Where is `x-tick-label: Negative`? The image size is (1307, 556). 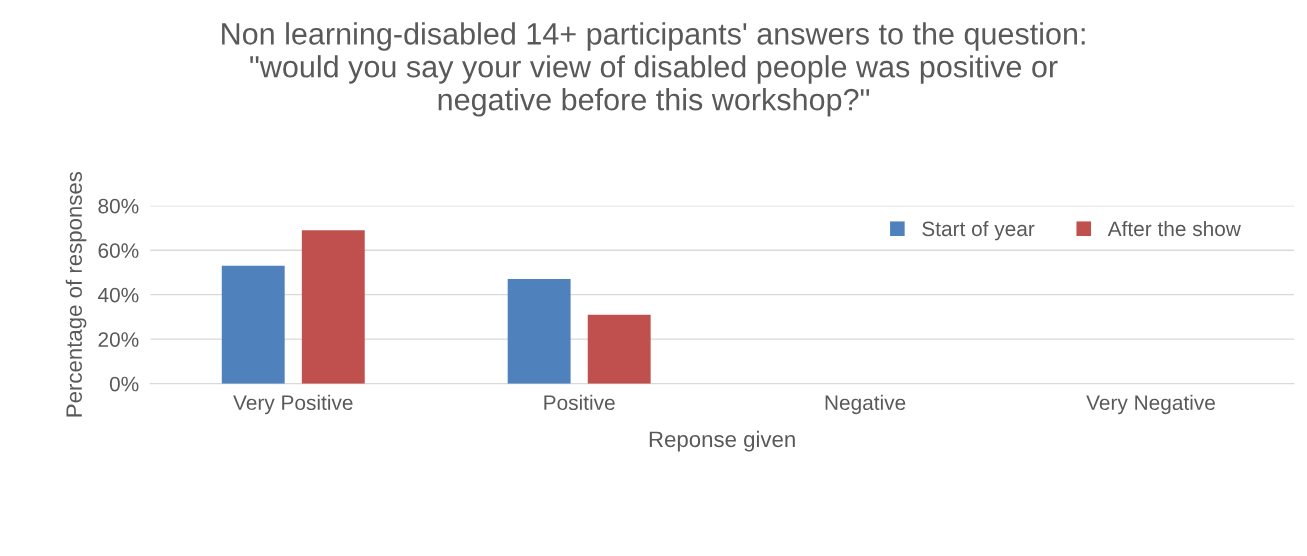 x-tick-label: Negative is located at coordinates (865, 404).